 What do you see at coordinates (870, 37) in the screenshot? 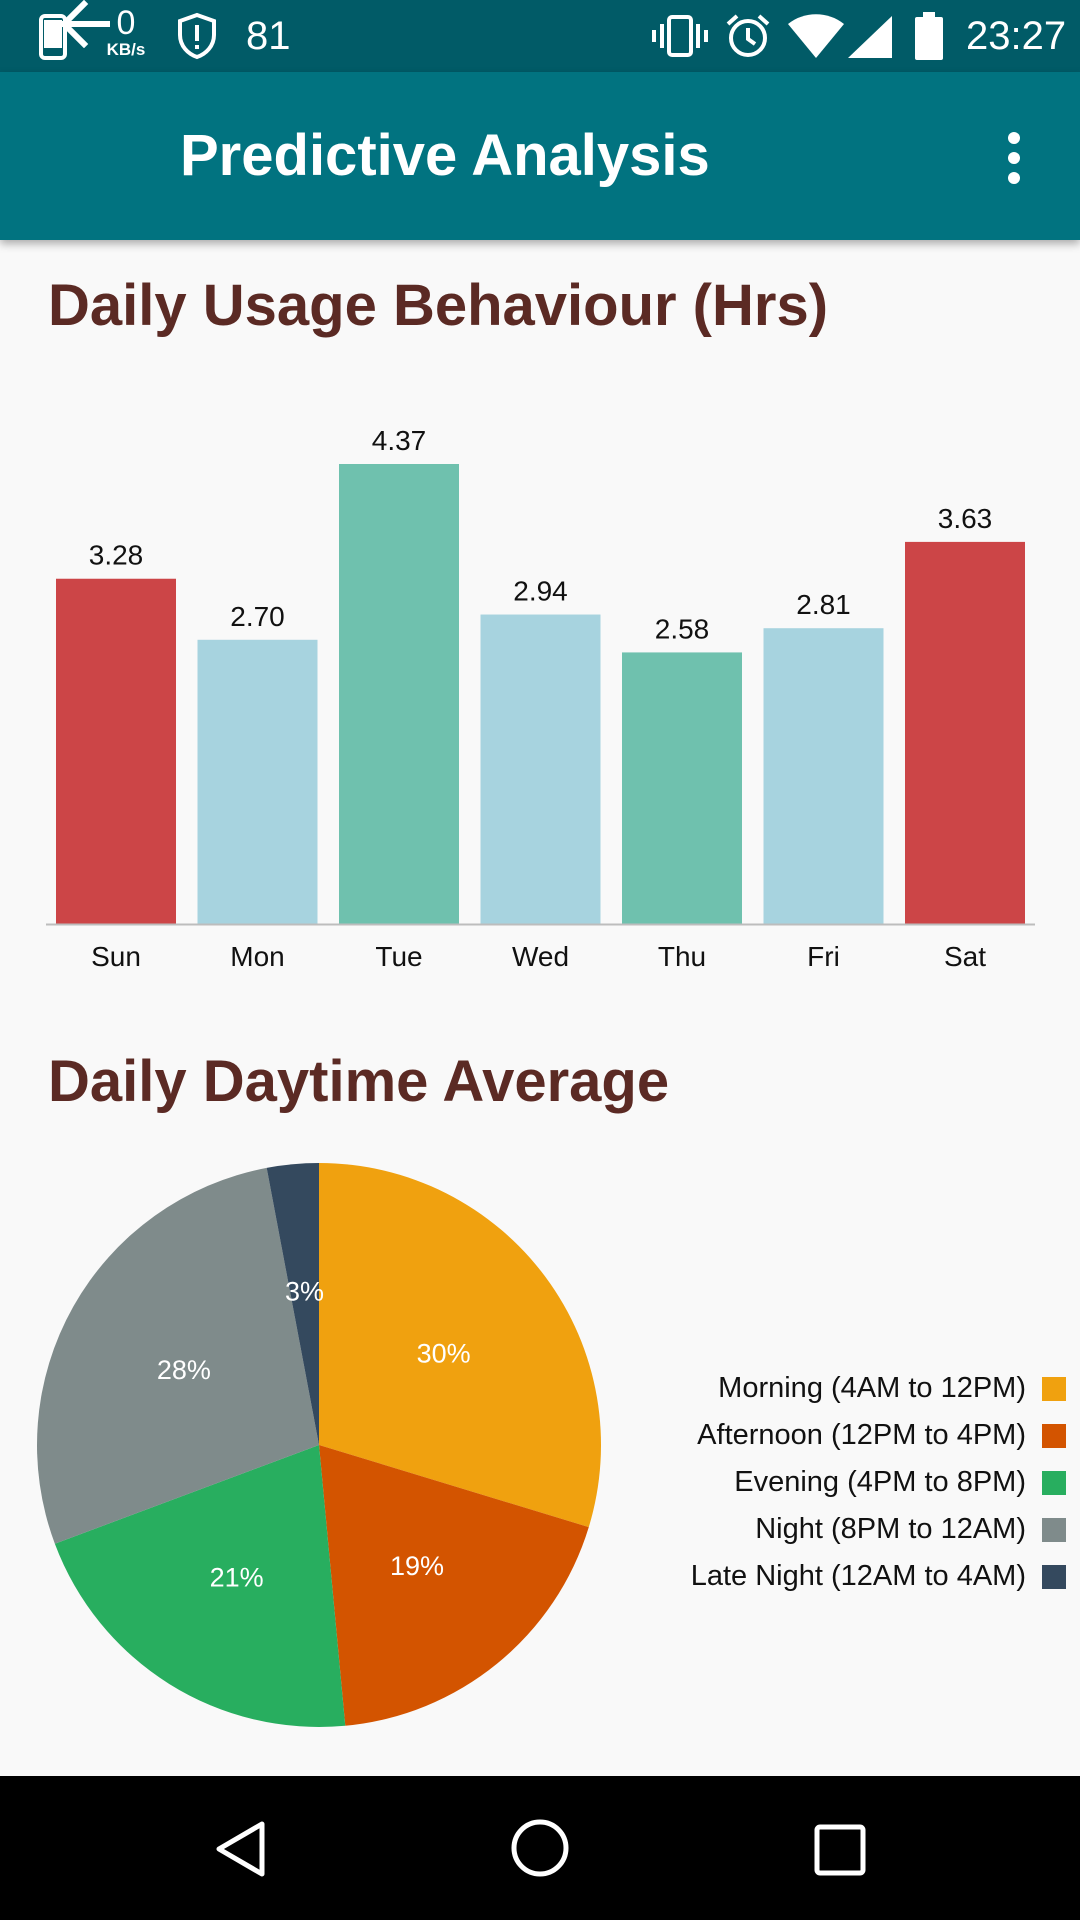
I see `signal-icon` at bounding box center [870, 37].